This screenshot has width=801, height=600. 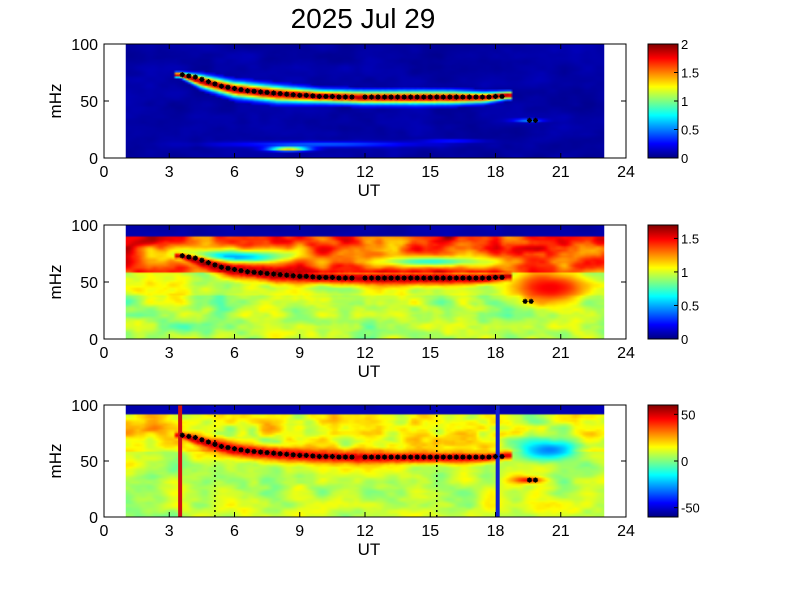 What do you see at coordinates (430, 531) in the screenshot?
I see `x-tick-label: 15` at bounding box center [430, 531].